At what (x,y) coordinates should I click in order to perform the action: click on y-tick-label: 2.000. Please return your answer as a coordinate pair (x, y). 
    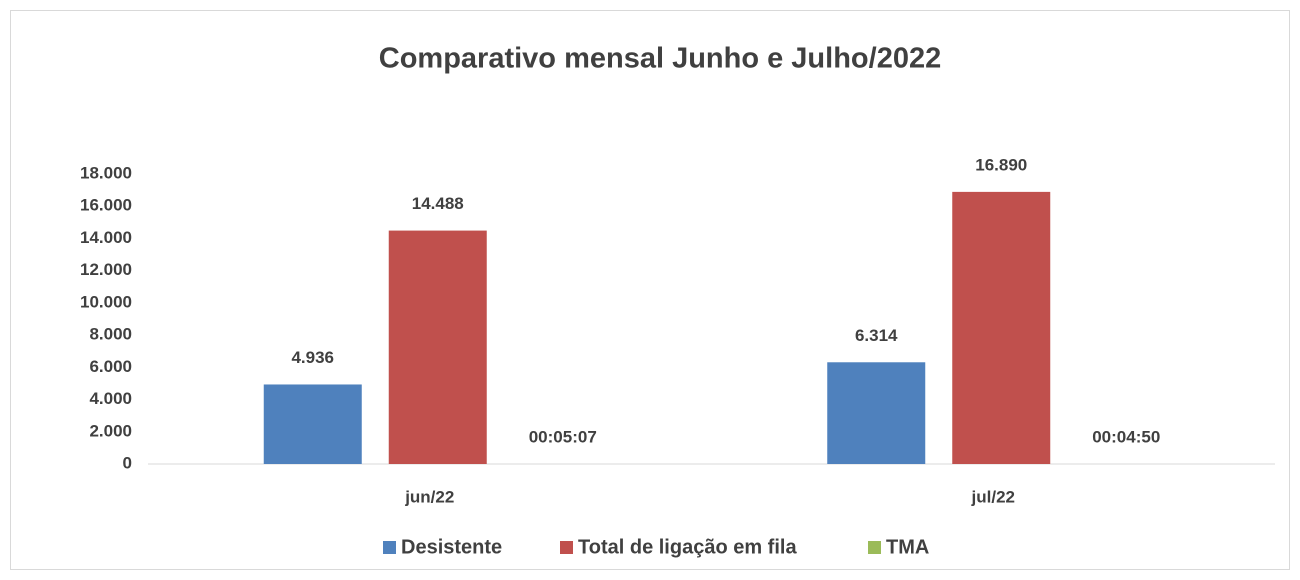
    Looking at the image, I should click on (110, 430).